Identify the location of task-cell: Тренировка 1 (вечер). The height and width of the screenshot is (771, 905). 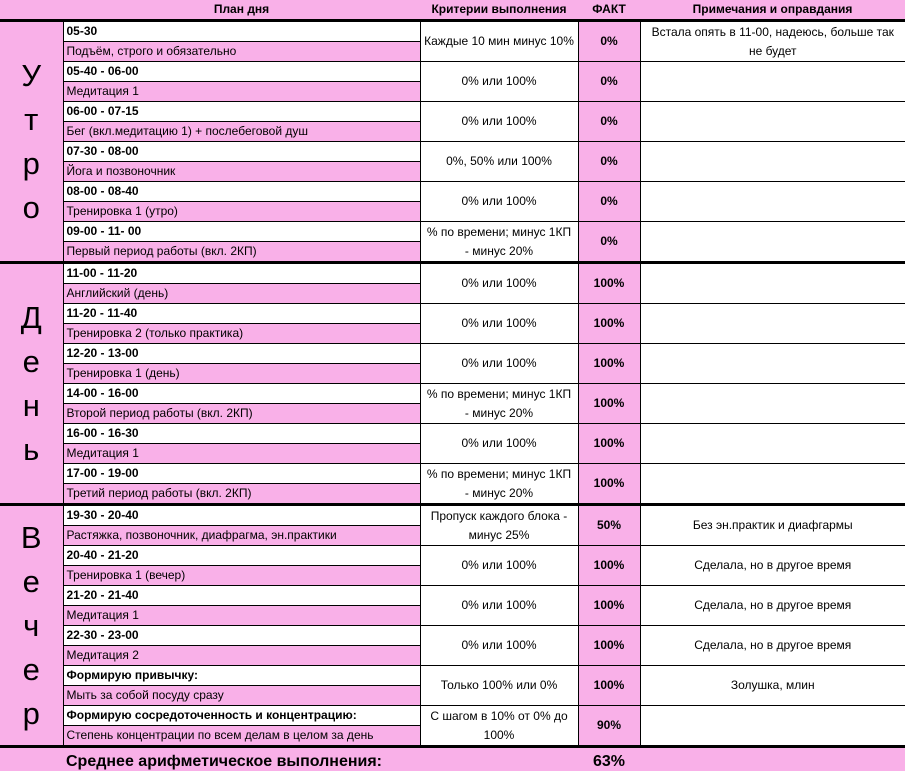
(241, 575).